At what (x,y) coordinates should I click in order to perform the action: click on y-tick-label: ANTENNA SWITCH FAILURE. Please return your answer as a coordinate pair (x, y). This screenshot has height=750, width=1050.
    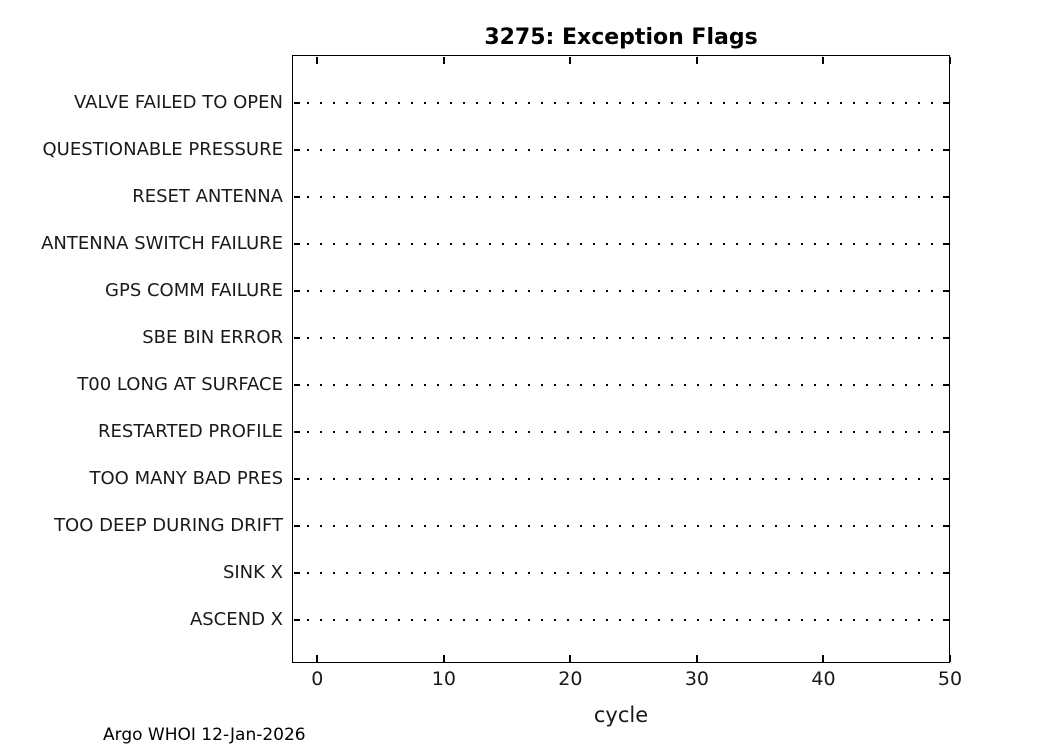
    Looking at the image, I should click on (162, 243).